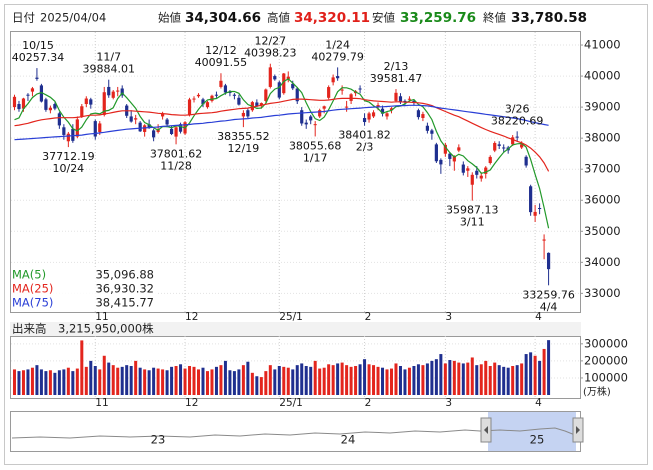  Describe the element at coordinates (532, 431) in the screenshot. I see `navigator-selection` at that location.